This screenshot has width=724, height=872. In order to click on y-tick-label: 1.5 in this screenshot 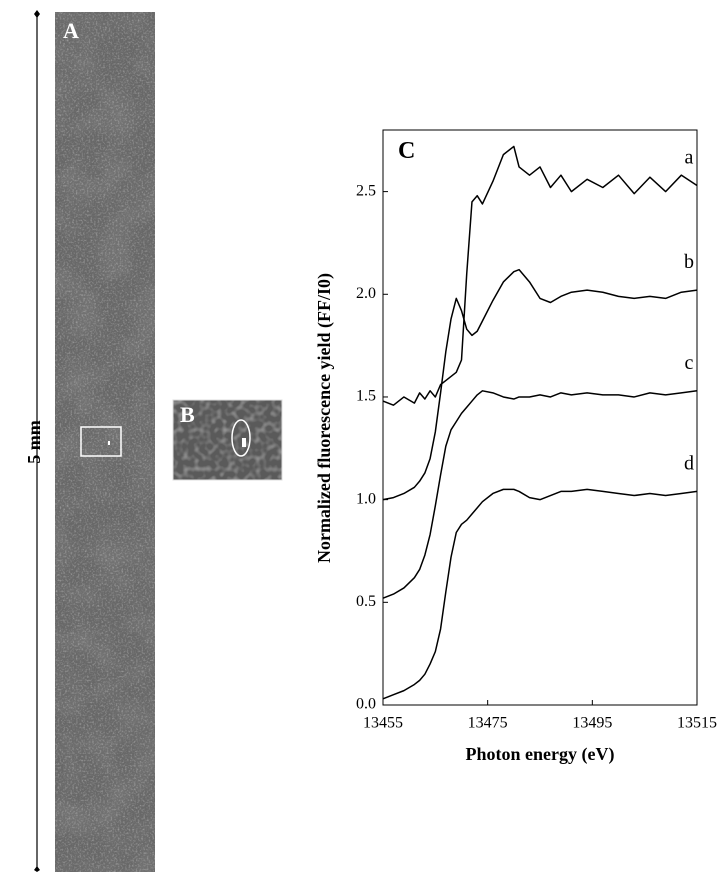, I will do `click(366, 396)`.